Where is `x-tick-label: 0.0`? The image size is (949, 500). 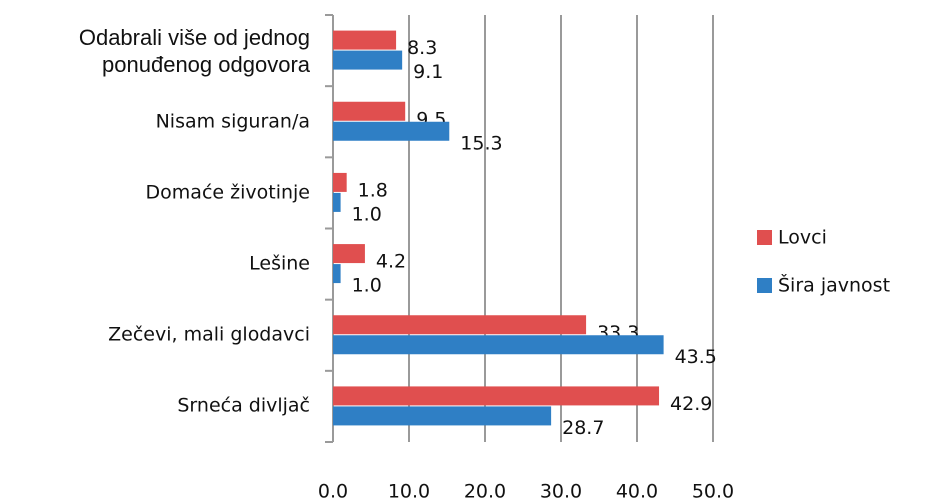 x-tick-label: 0.0 is located at coordinates (333, 490).